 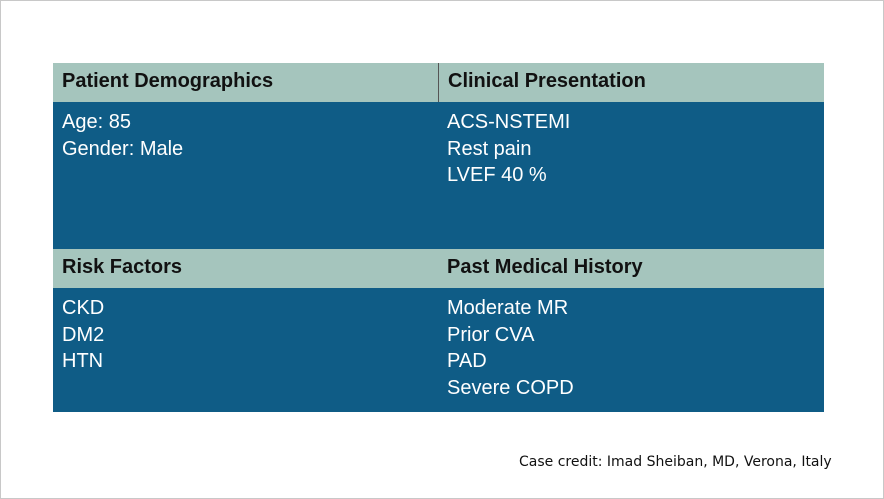 I want to click on list-item: CKD, so click(x=83, y=308).